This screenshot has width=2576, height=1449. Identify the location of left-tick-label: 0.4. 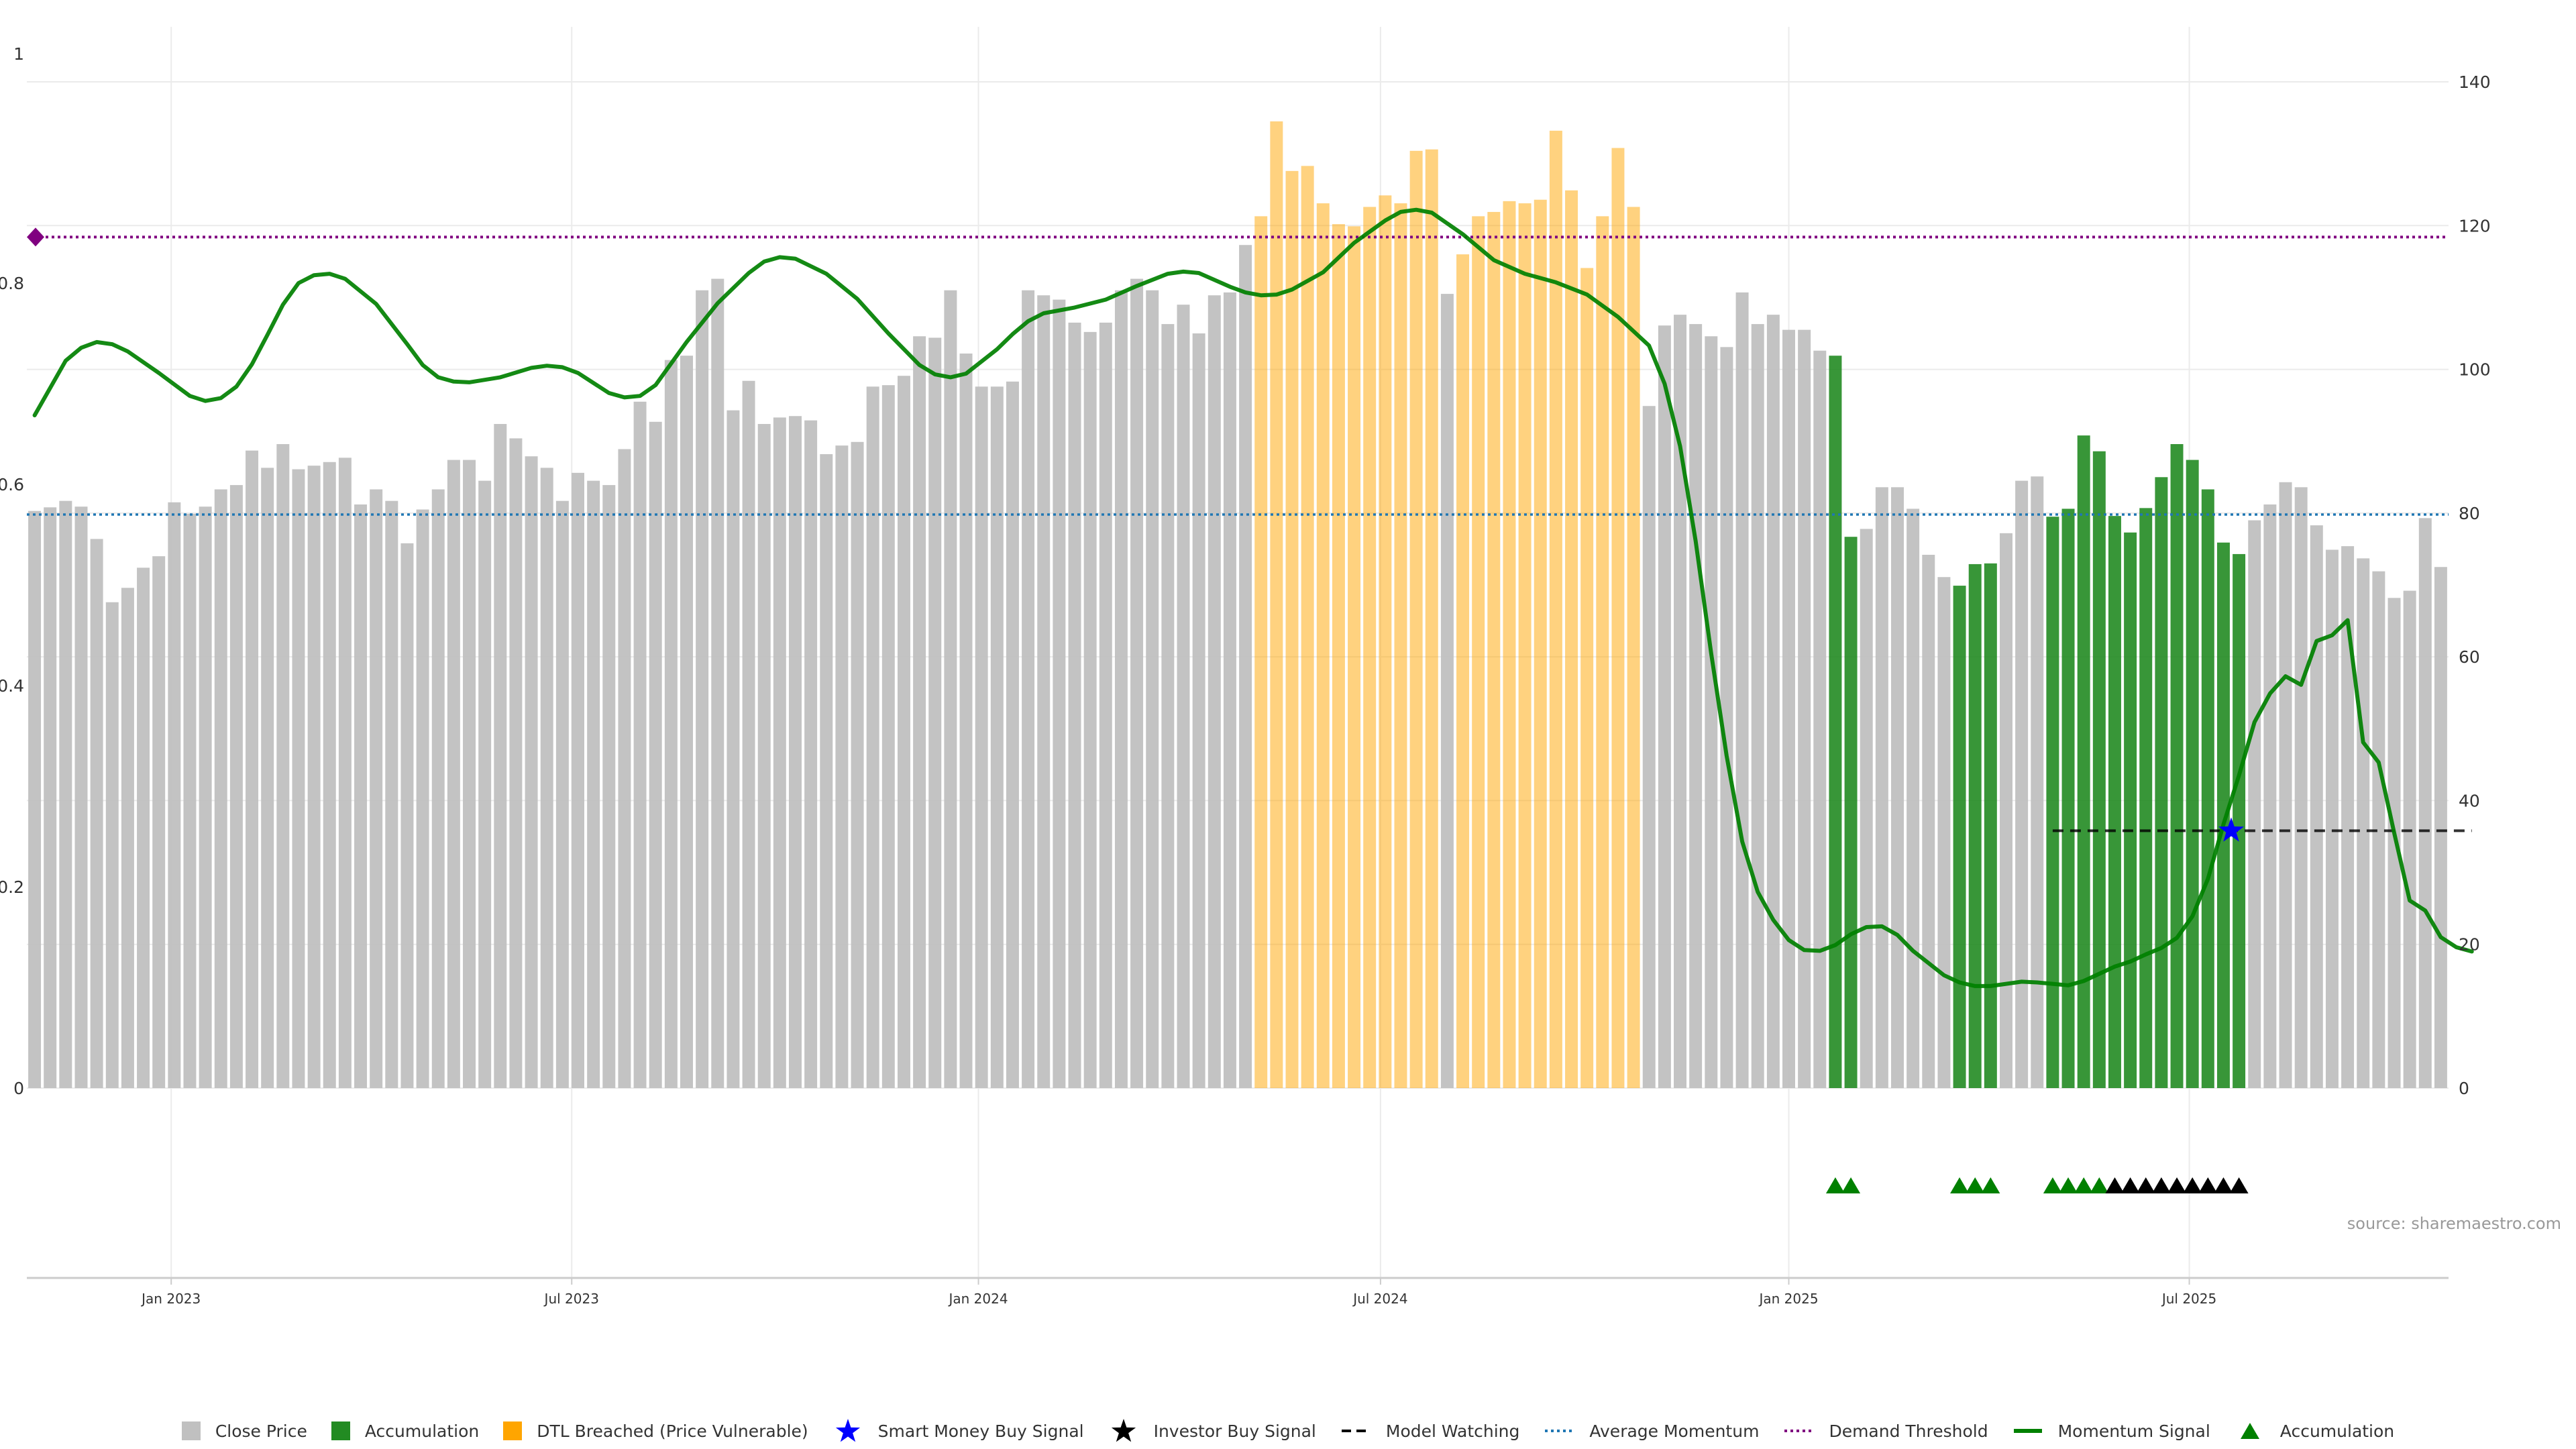
(12, 686).